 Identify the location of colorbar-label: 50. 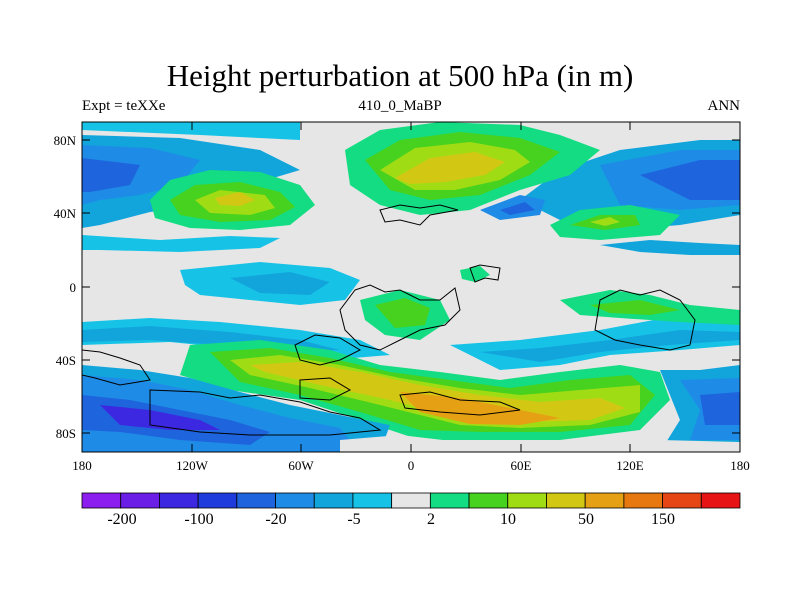
(586, 519).